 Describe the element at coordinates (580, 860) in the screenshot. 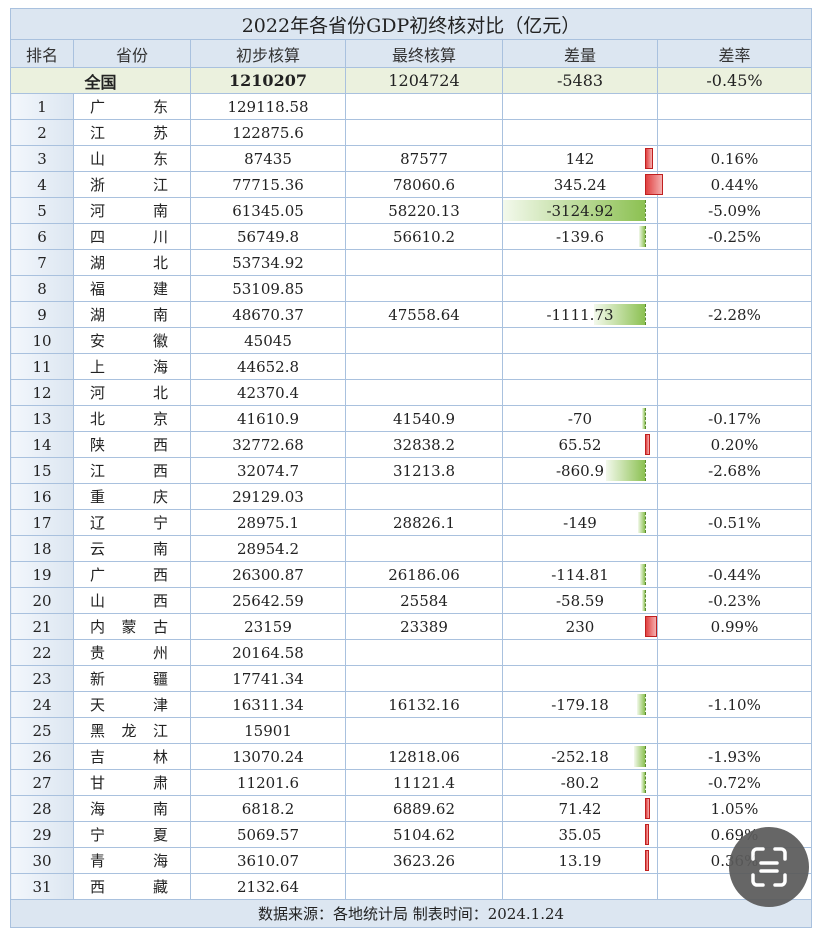

I see `diff-cell: 13.19` at that location.